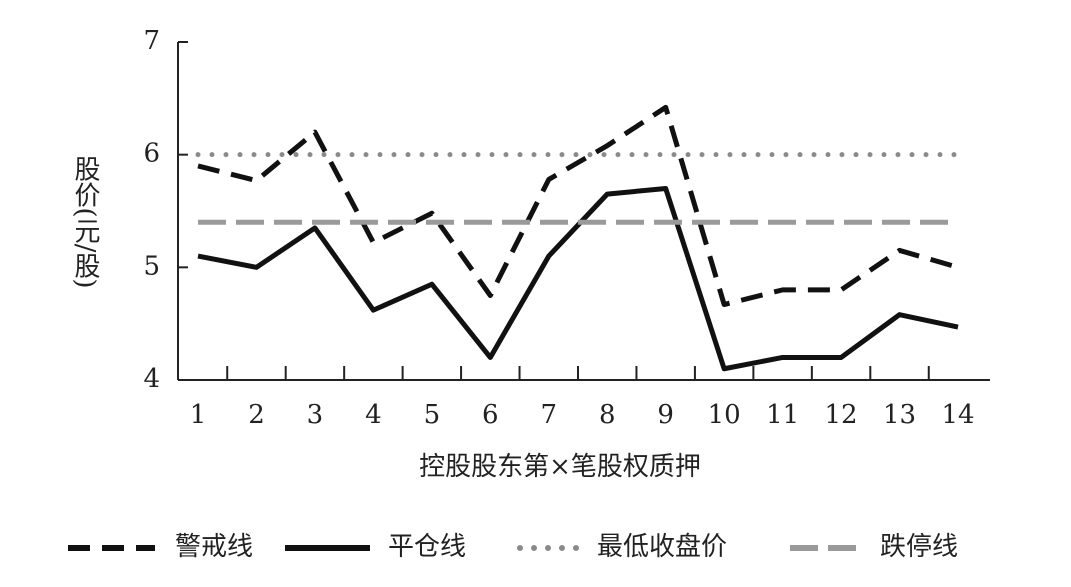 This screenshot has height=587, width=1071. What do you see at coordinates (919, 547) in the screenshot?
I see `legend-label: 跌停线` at bounding box center [919, 547].